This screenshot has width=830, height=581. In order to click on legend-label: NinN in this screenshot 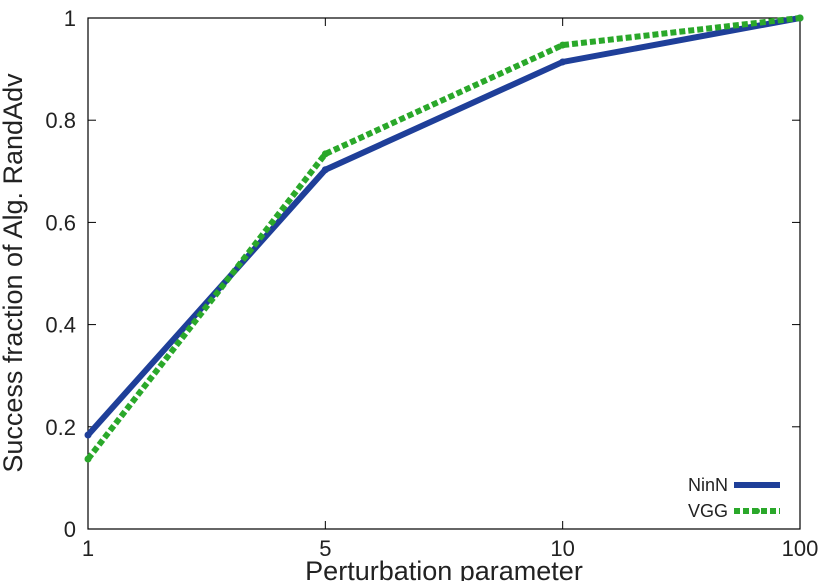, I will do `click(708, 485)`.